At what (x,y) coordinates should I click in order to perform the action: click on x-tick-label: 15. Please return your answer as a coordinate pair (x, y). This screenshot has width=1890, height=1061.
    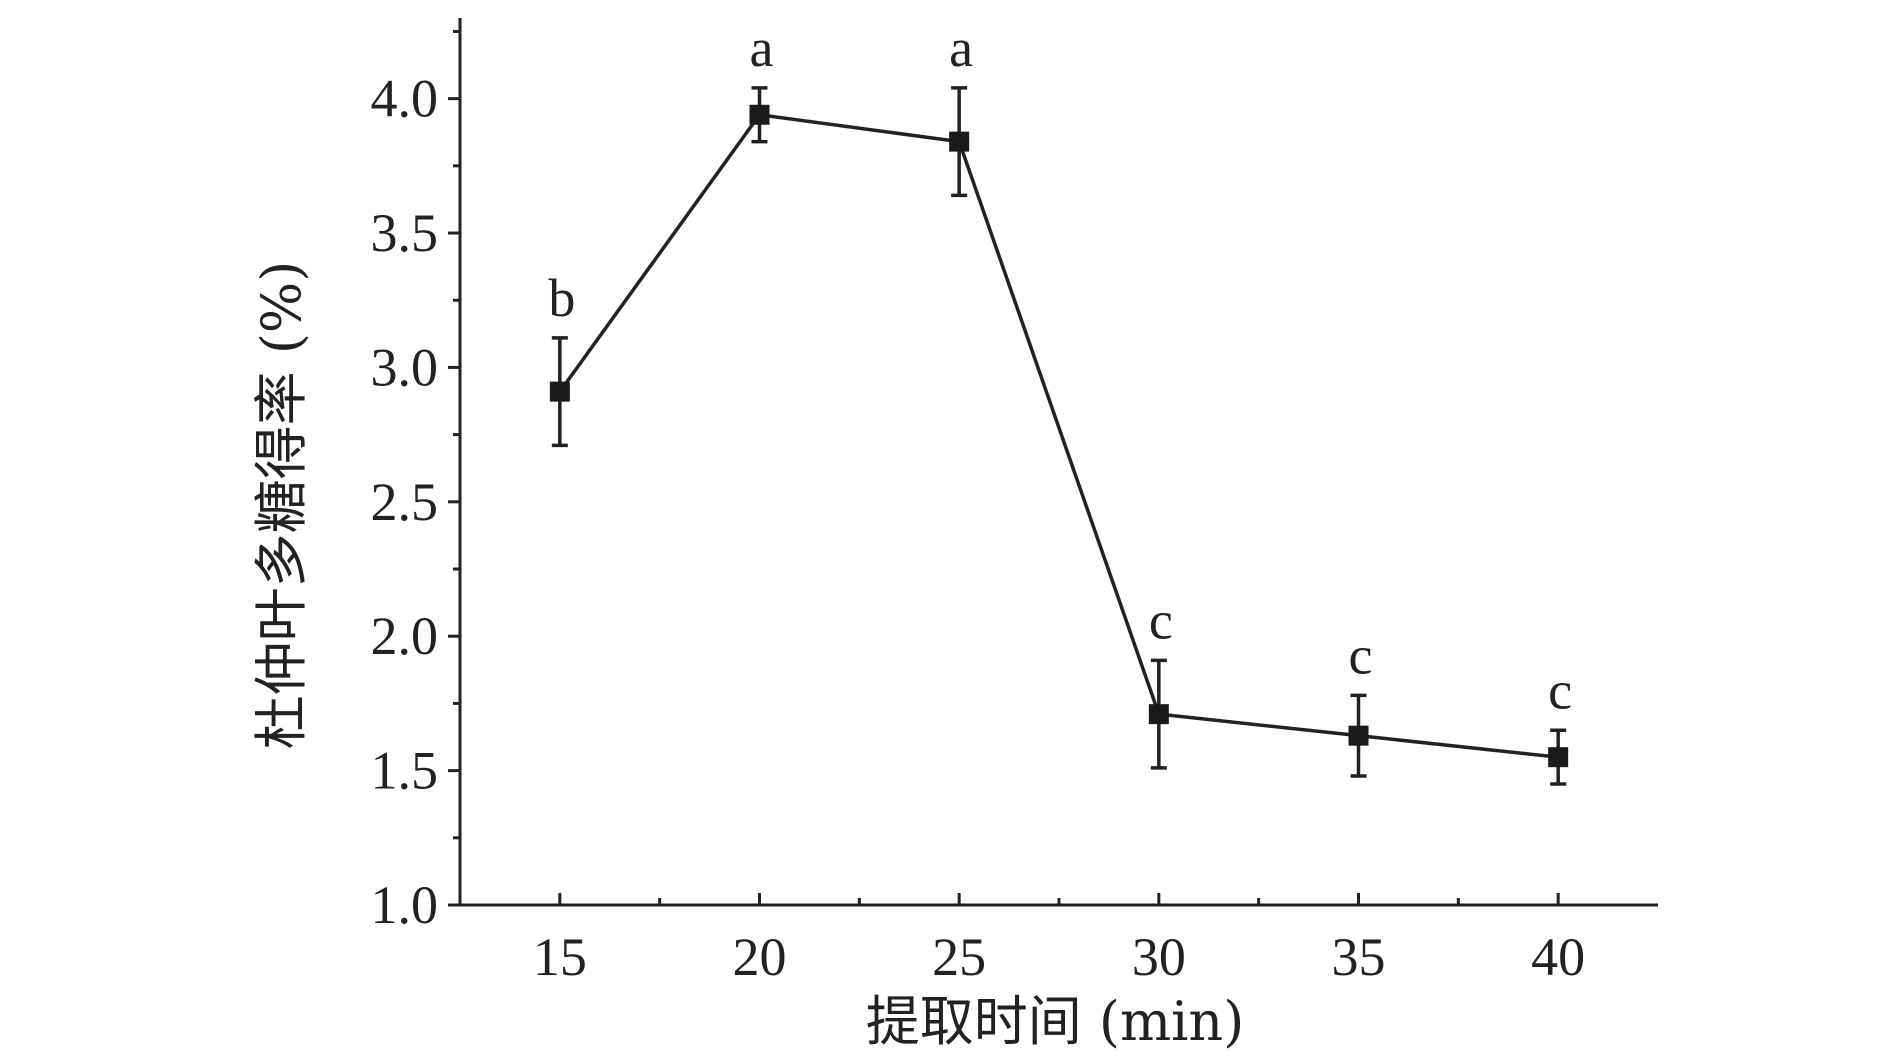
    Looking at the image, I should click on (560, 957).